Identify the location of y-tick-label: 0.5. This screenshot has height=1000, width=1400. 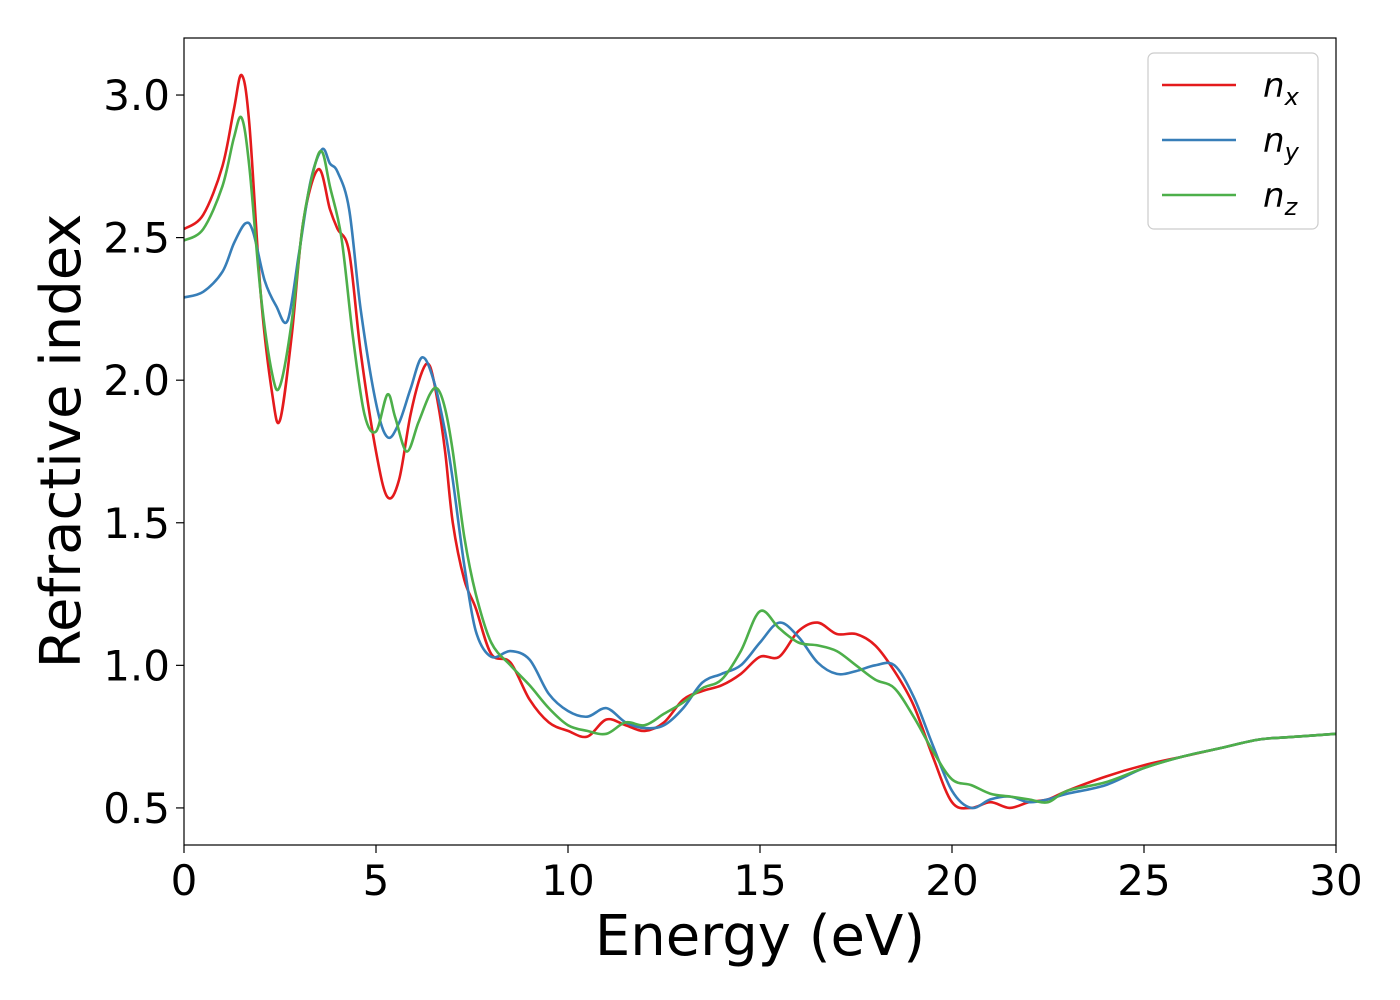
(136, 808).